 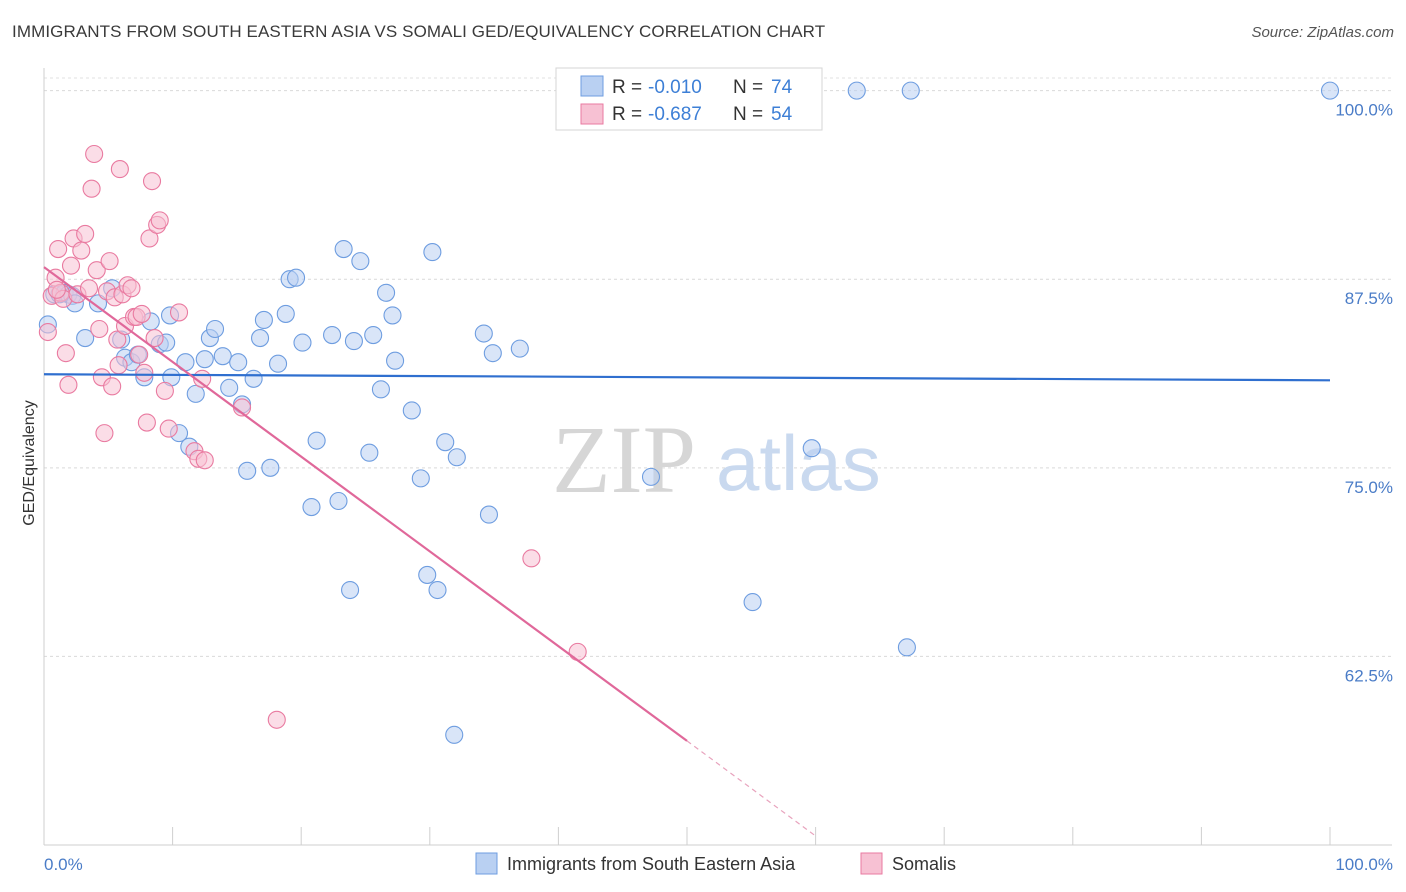 What do you see at coordinates (627, 87) in the screenshot?
I see `legend-r-label-1: R =` at bounding box center [627, 87].